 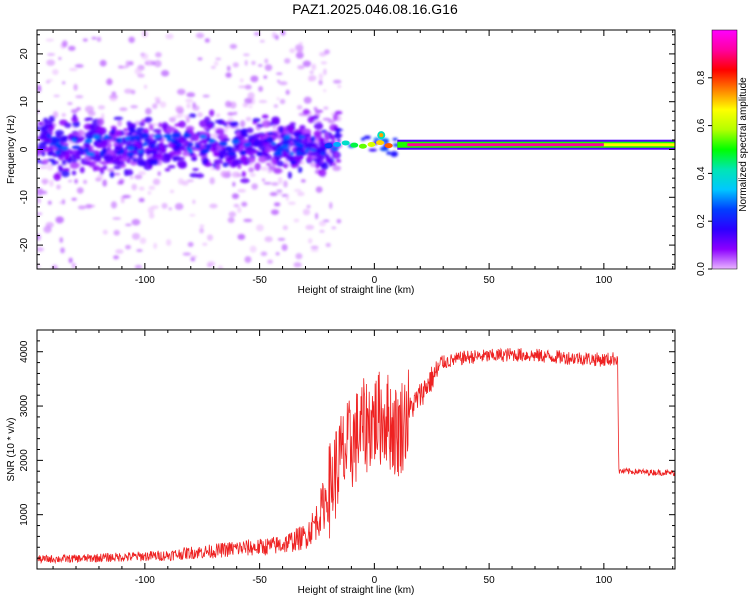 I want to click on spectrogram-xtick-label: 100, so click(x=604, y=280).